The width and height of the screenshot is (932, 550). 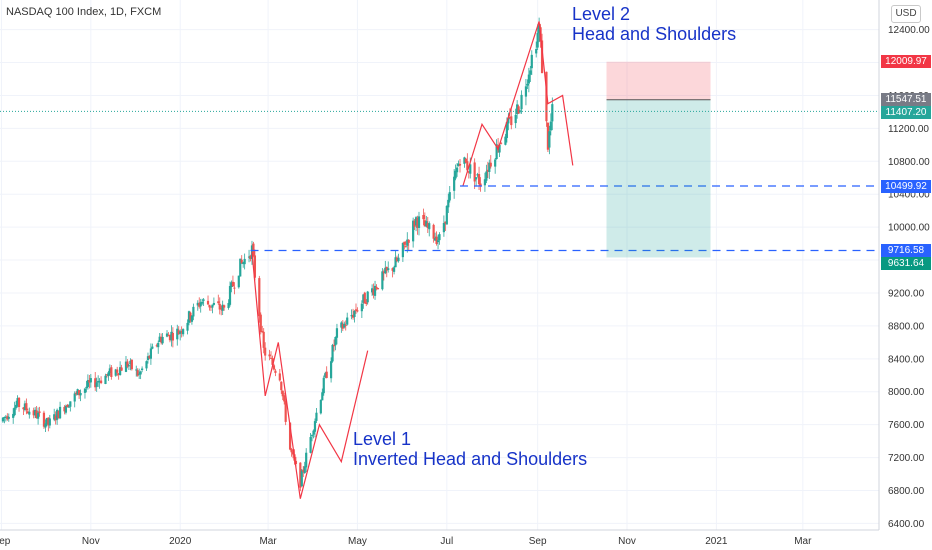 I want to click on y-tick-label: 7600.00, so click(x=906, y=425).